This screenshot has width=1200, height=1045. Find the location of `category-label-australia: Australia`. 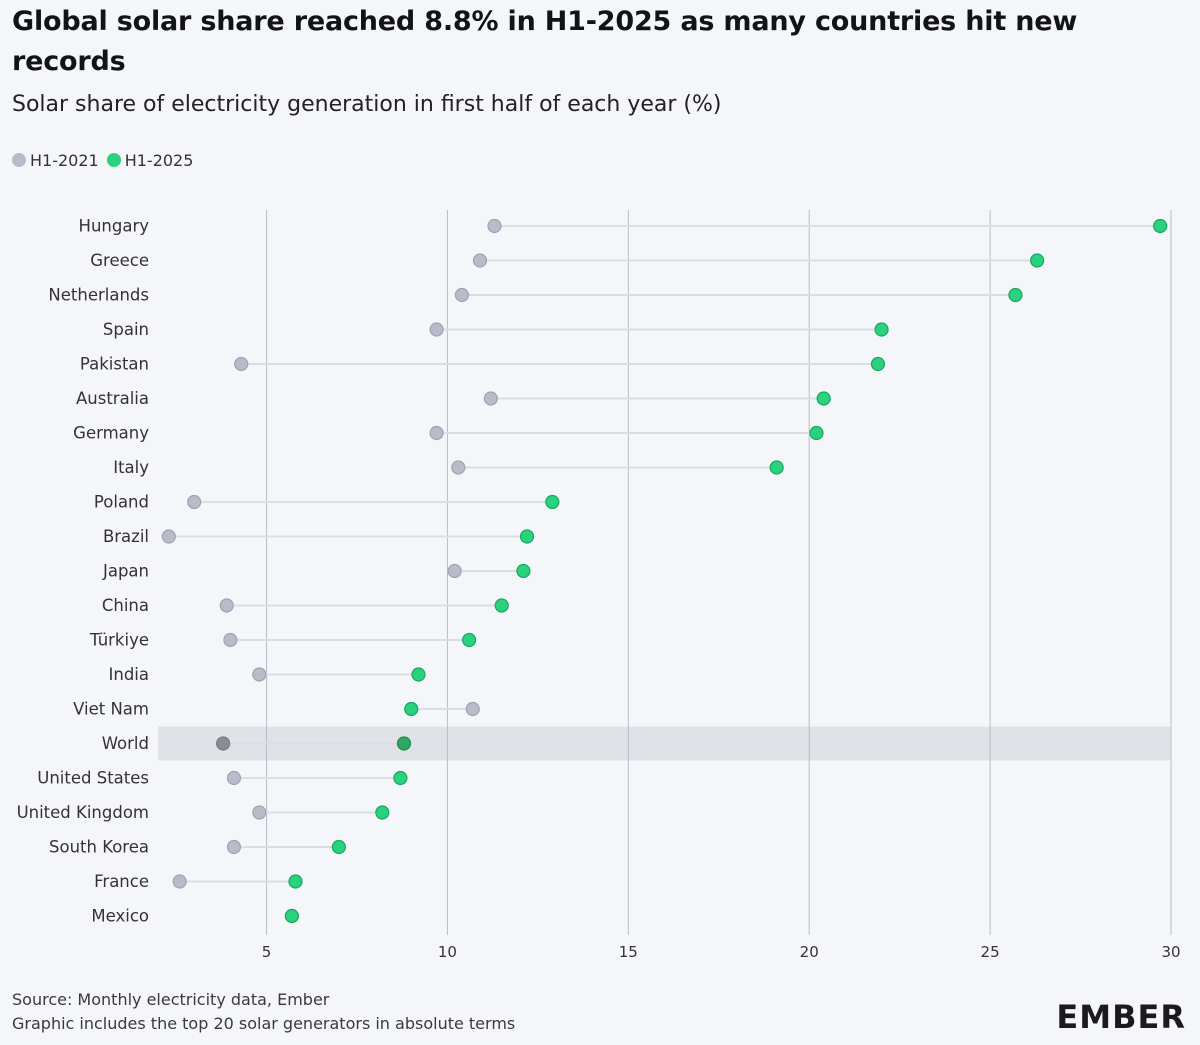

category-label-australia: Australia is located at coordinates (112, 398).